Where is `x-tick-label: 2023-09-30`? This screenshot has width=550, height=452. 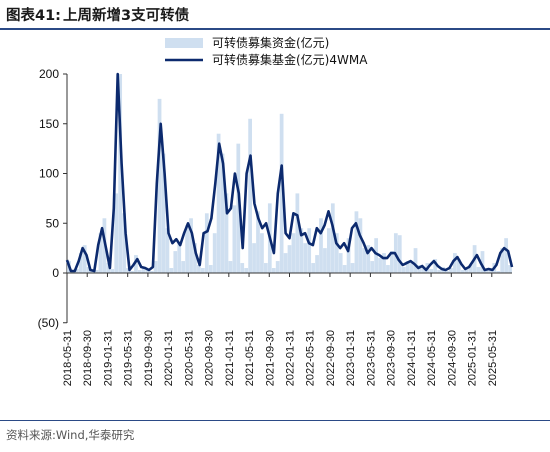 x-tick-label: 2023-09-30 is located at coordinates (392, 358).